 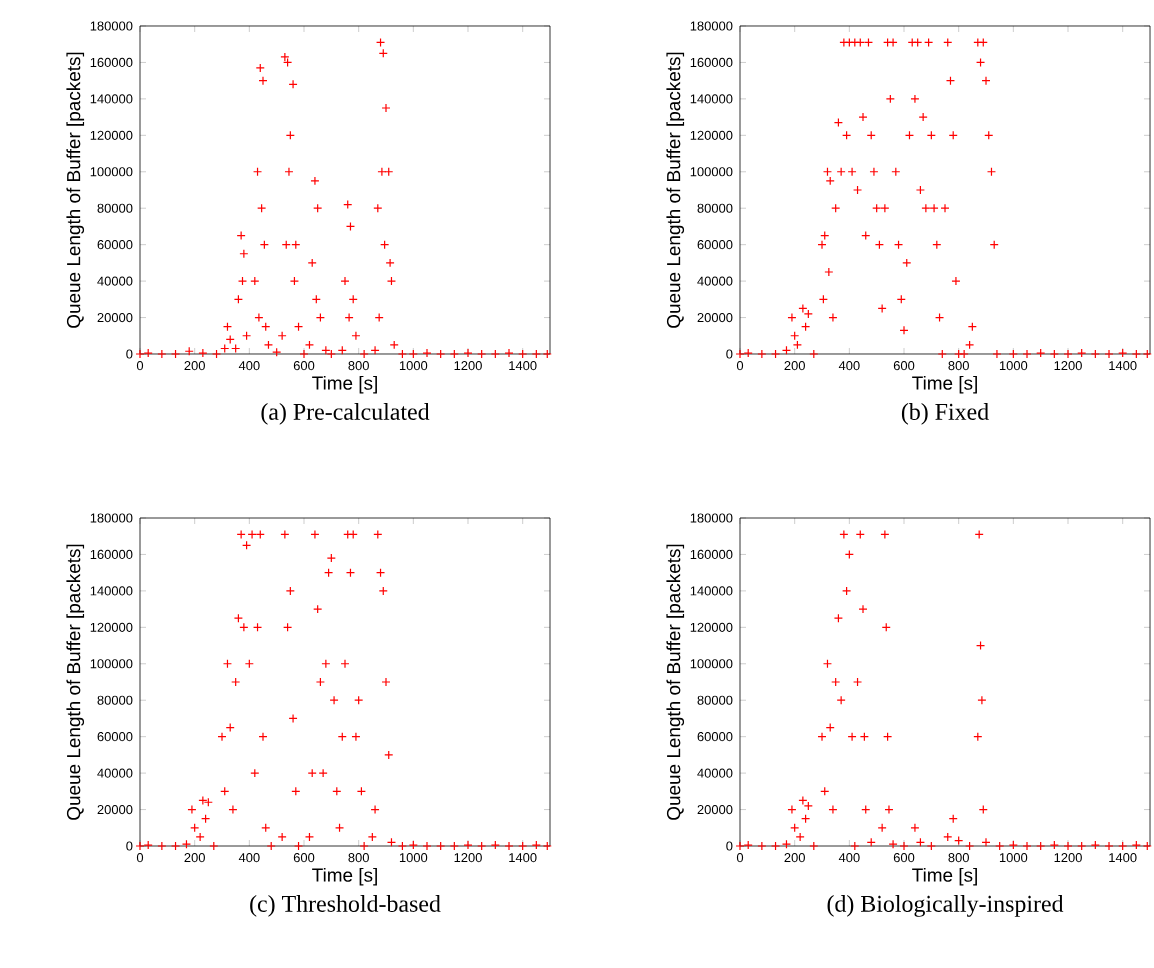 I want to click on text: (a) Pre-calculated, so click(x=345, y=414).